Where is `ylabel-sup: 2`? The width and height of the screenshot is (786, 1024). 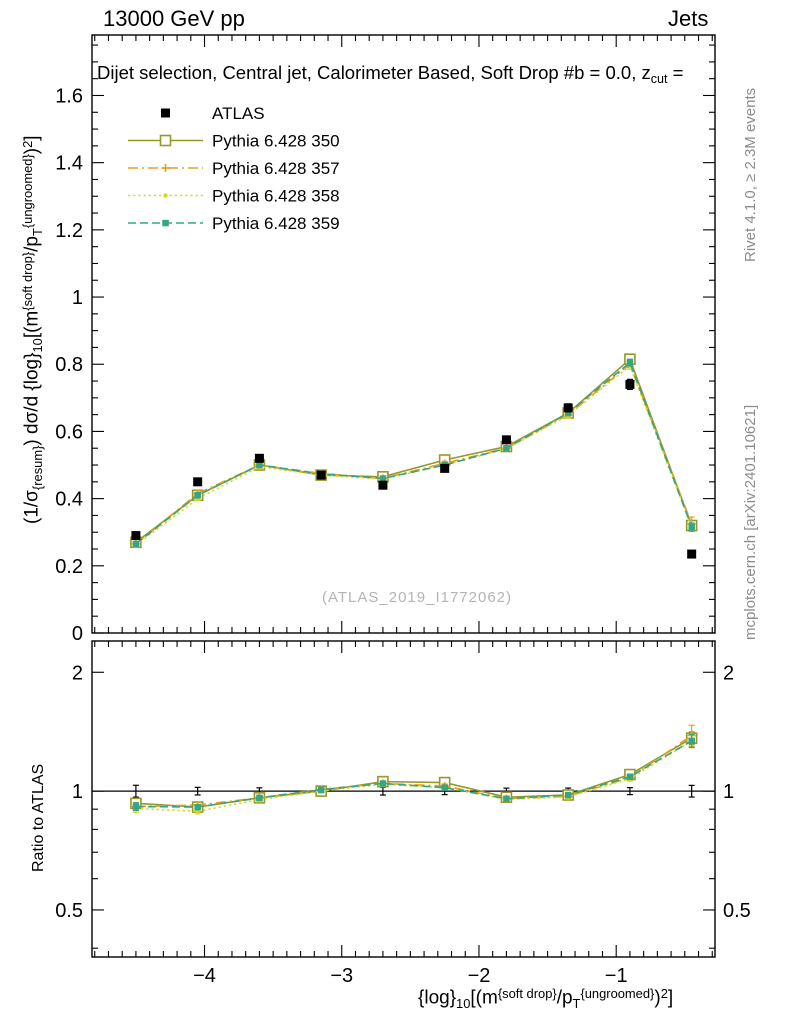
ylabel-sup: 2 is located at coordinates (27, 144).